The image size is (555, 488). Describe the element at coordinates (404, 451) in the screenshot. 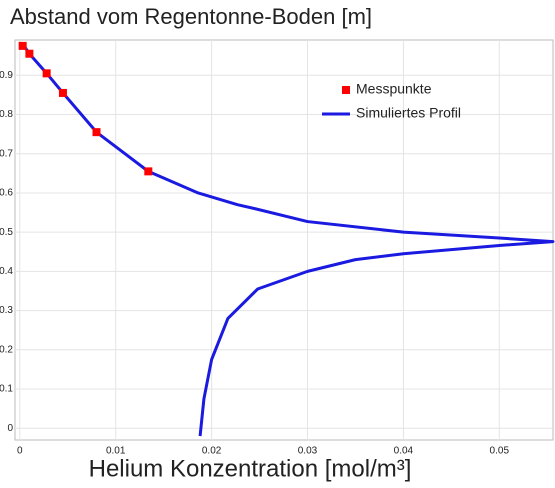

I see `x-tick-label: 0.04` at that location.